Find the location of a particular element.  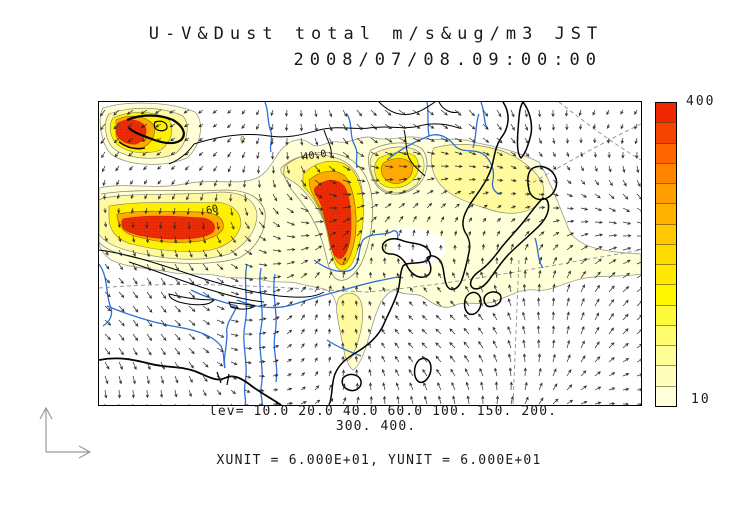

contour-label: 0 is located at coordinates (242, 139).